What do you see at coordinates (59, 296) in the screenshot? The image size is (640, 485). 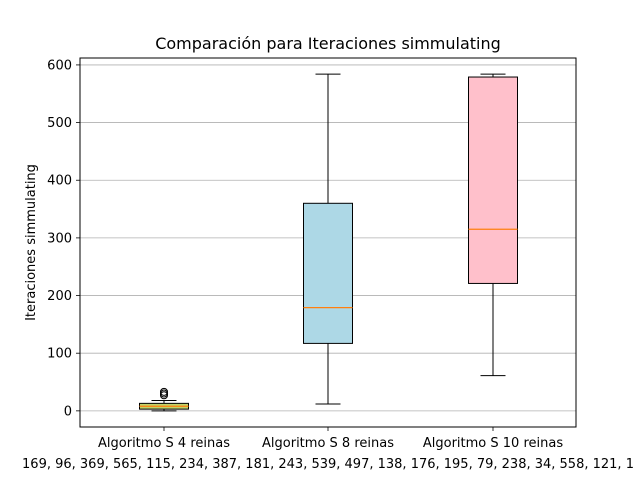 I see `y-tick-label: 200` at bounding box center [59, 296].